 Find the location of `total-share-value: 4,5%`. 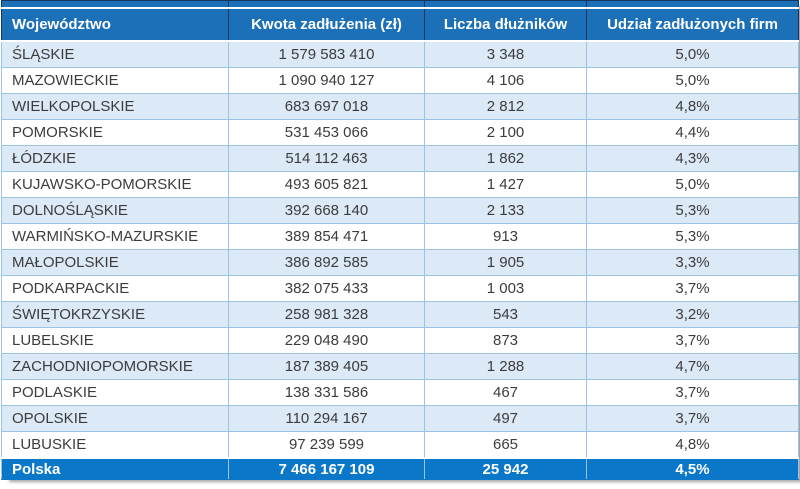

total-share-value: 4,5% is located at coordinates (692, 468).